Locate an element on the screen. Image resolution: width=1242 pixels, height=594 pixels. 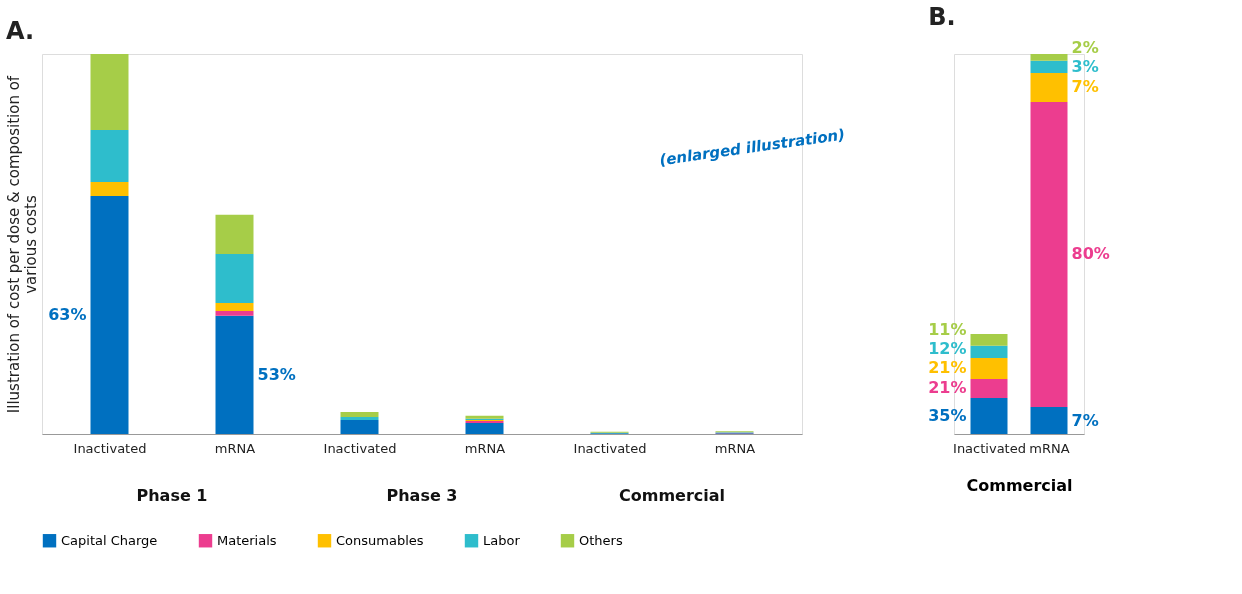
text: Phase 1 is located at coordinates (172, 495).